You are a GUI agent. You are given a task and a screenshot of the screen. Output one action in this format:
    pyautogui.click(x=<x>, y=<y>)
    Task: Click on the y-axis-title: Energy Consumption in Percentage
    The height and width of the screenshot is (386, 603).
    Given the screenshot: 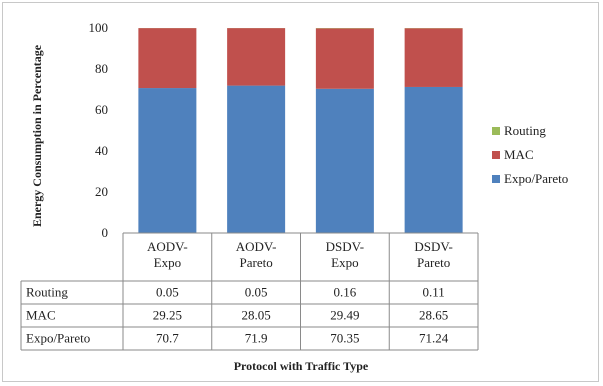 What is the action you would take?
    pyautogui.click(x=37, y=135)
    